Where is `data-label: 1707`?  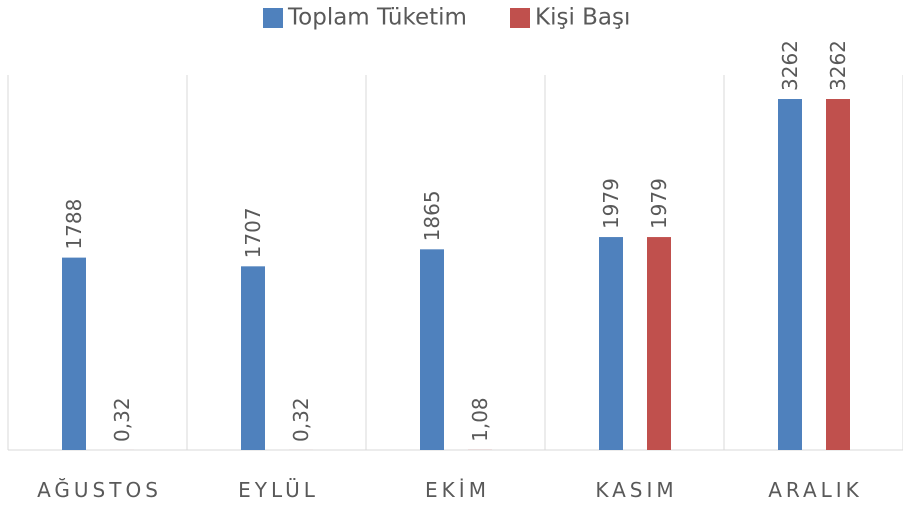 data-label: 1707 is located at coordinates (253, 232).